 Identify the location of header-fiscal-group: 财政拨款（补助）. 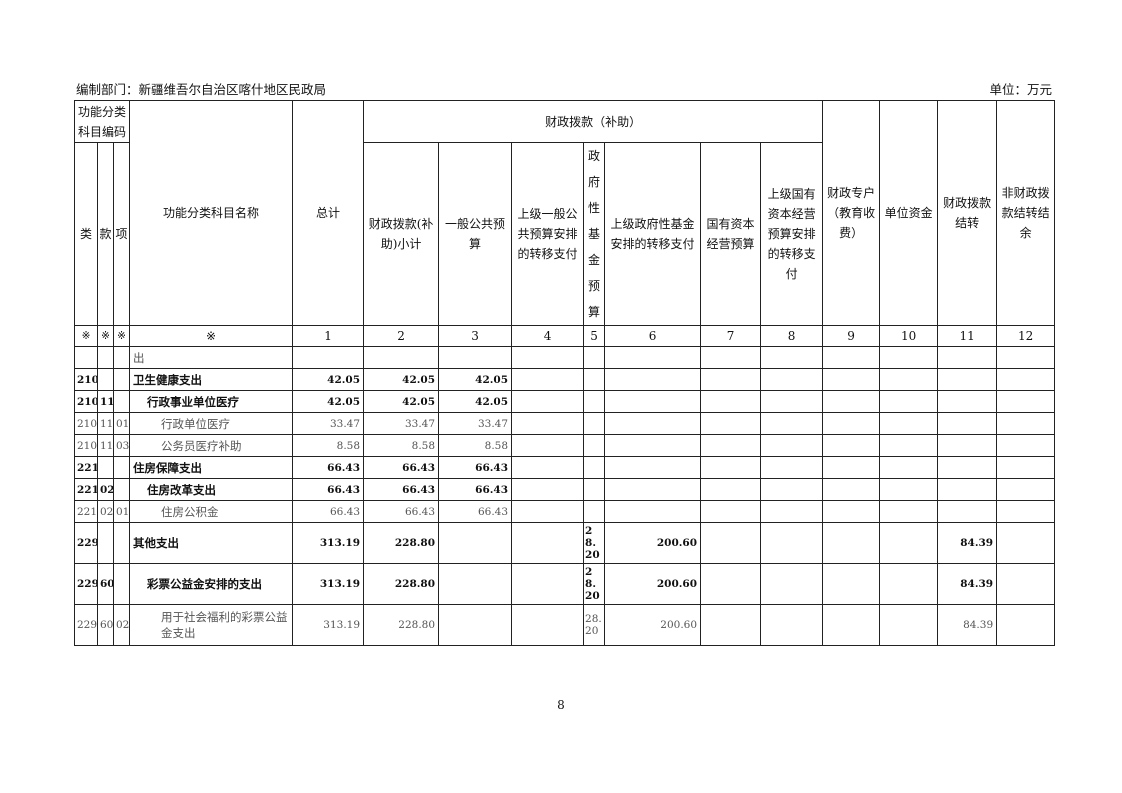
(593, 121).